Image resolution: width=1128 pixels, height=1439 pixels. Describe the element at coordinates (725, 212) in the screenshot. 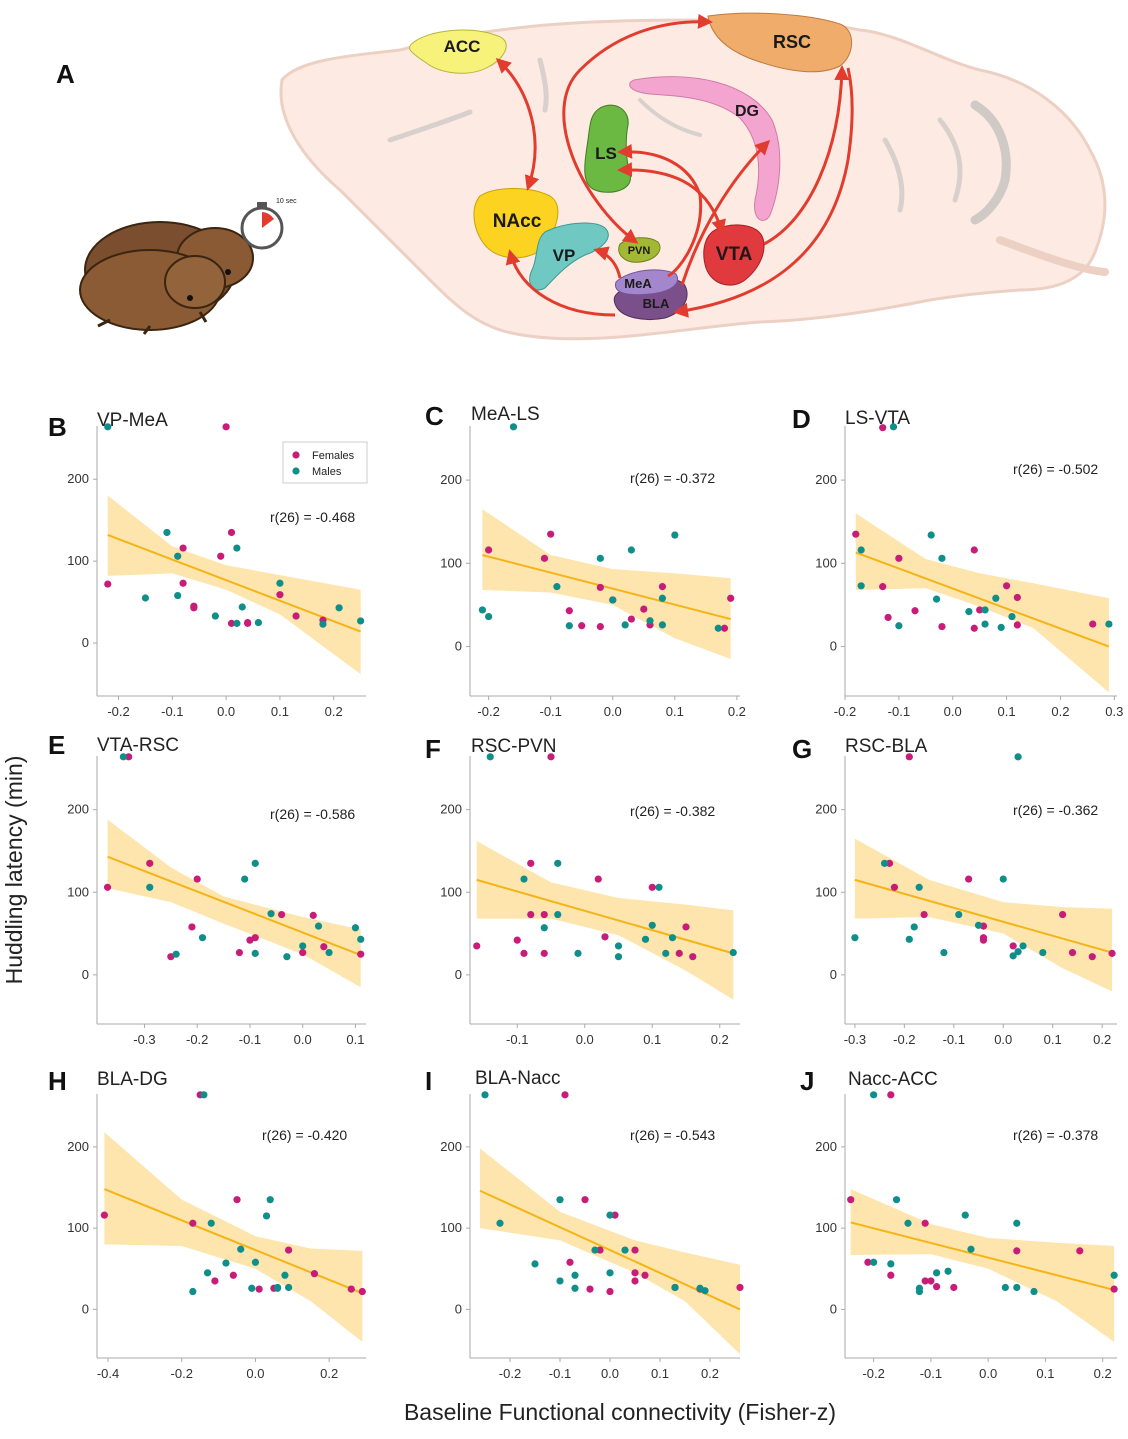

I see `arrow-bla-dg` at that location.